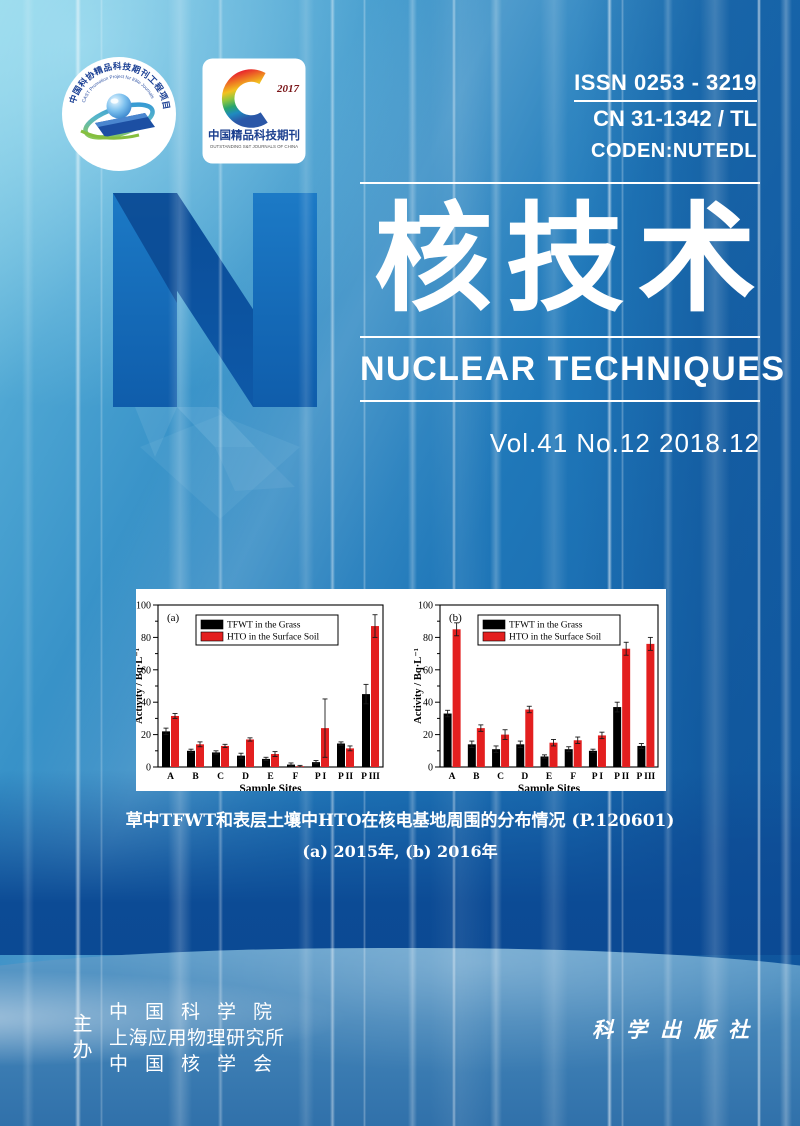 The image size is (800, 1126). Describe the element at coordinates (285, 300) in the screenshot. I see `n-right-bar` at that location.